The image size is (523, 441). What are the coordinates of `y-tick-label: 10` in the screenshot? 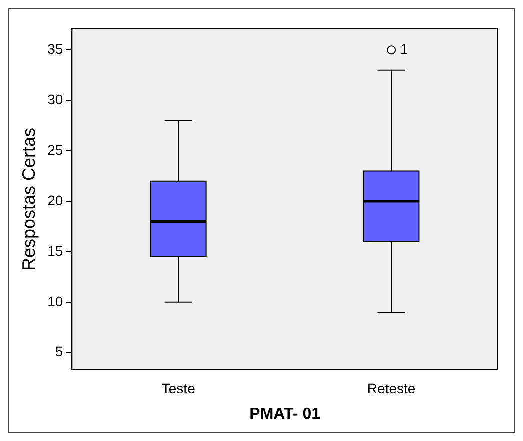 It's located at (56, 301).